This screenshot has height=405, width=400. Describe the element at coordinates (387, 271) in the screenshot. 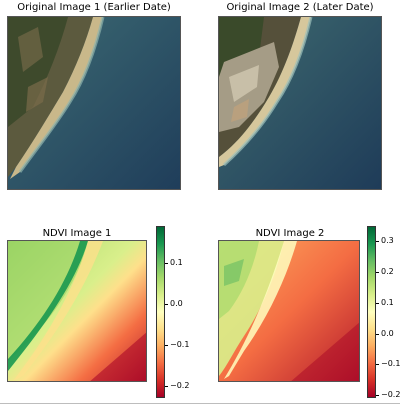

I see `colorbar-tick-label: 0.2` at that location.